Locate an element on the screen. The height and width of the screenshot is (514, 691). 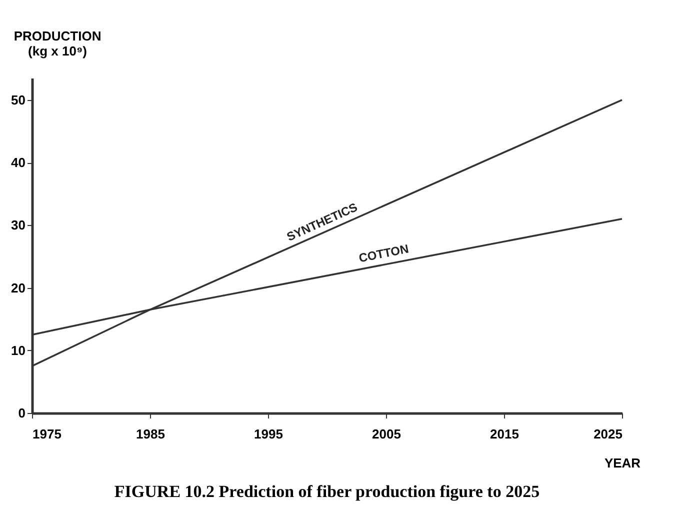
y-tick-label: 20 is located at coordinates (18, 288).